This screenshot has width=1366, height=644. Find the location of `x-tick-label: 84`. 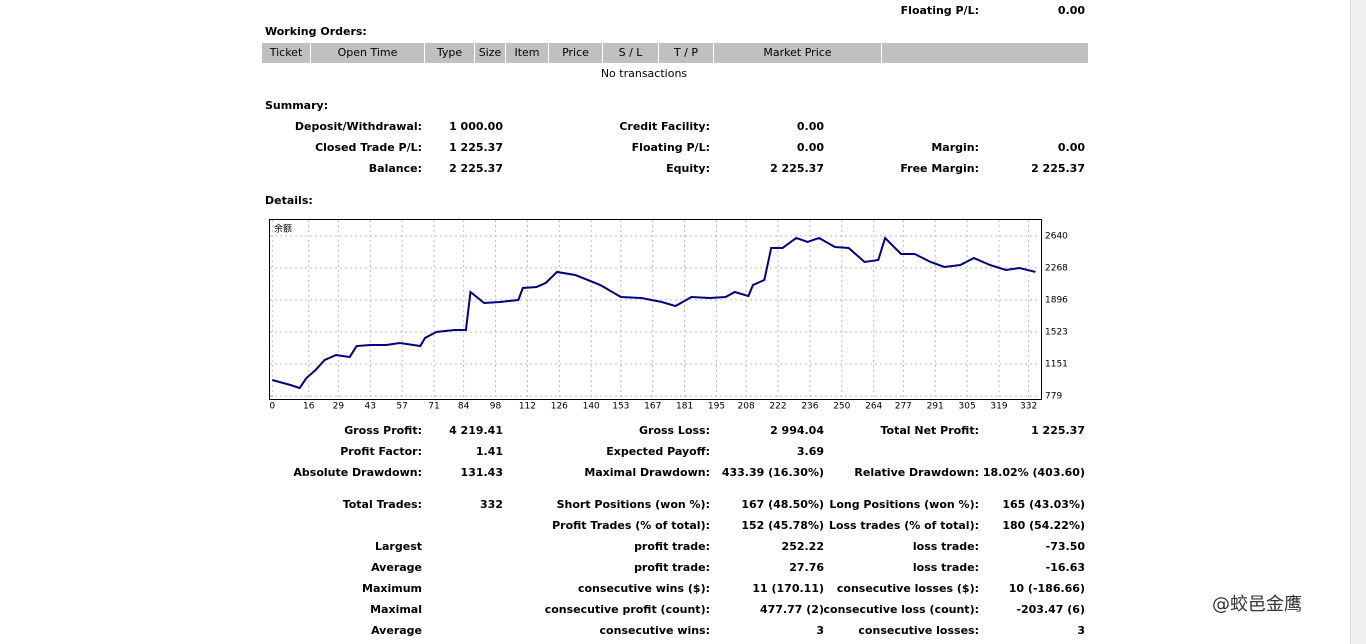

x-tick-label: 84 is located at coordinates (464, 407).